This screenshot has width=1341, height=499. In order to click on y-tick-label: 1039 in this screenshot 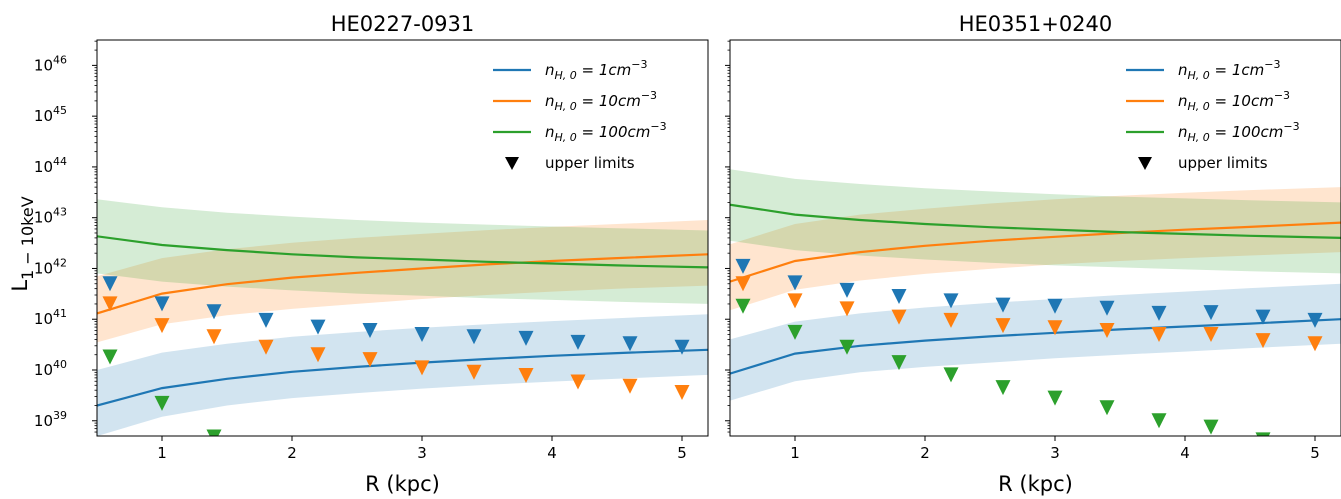, I will do `click(50, 419)`.